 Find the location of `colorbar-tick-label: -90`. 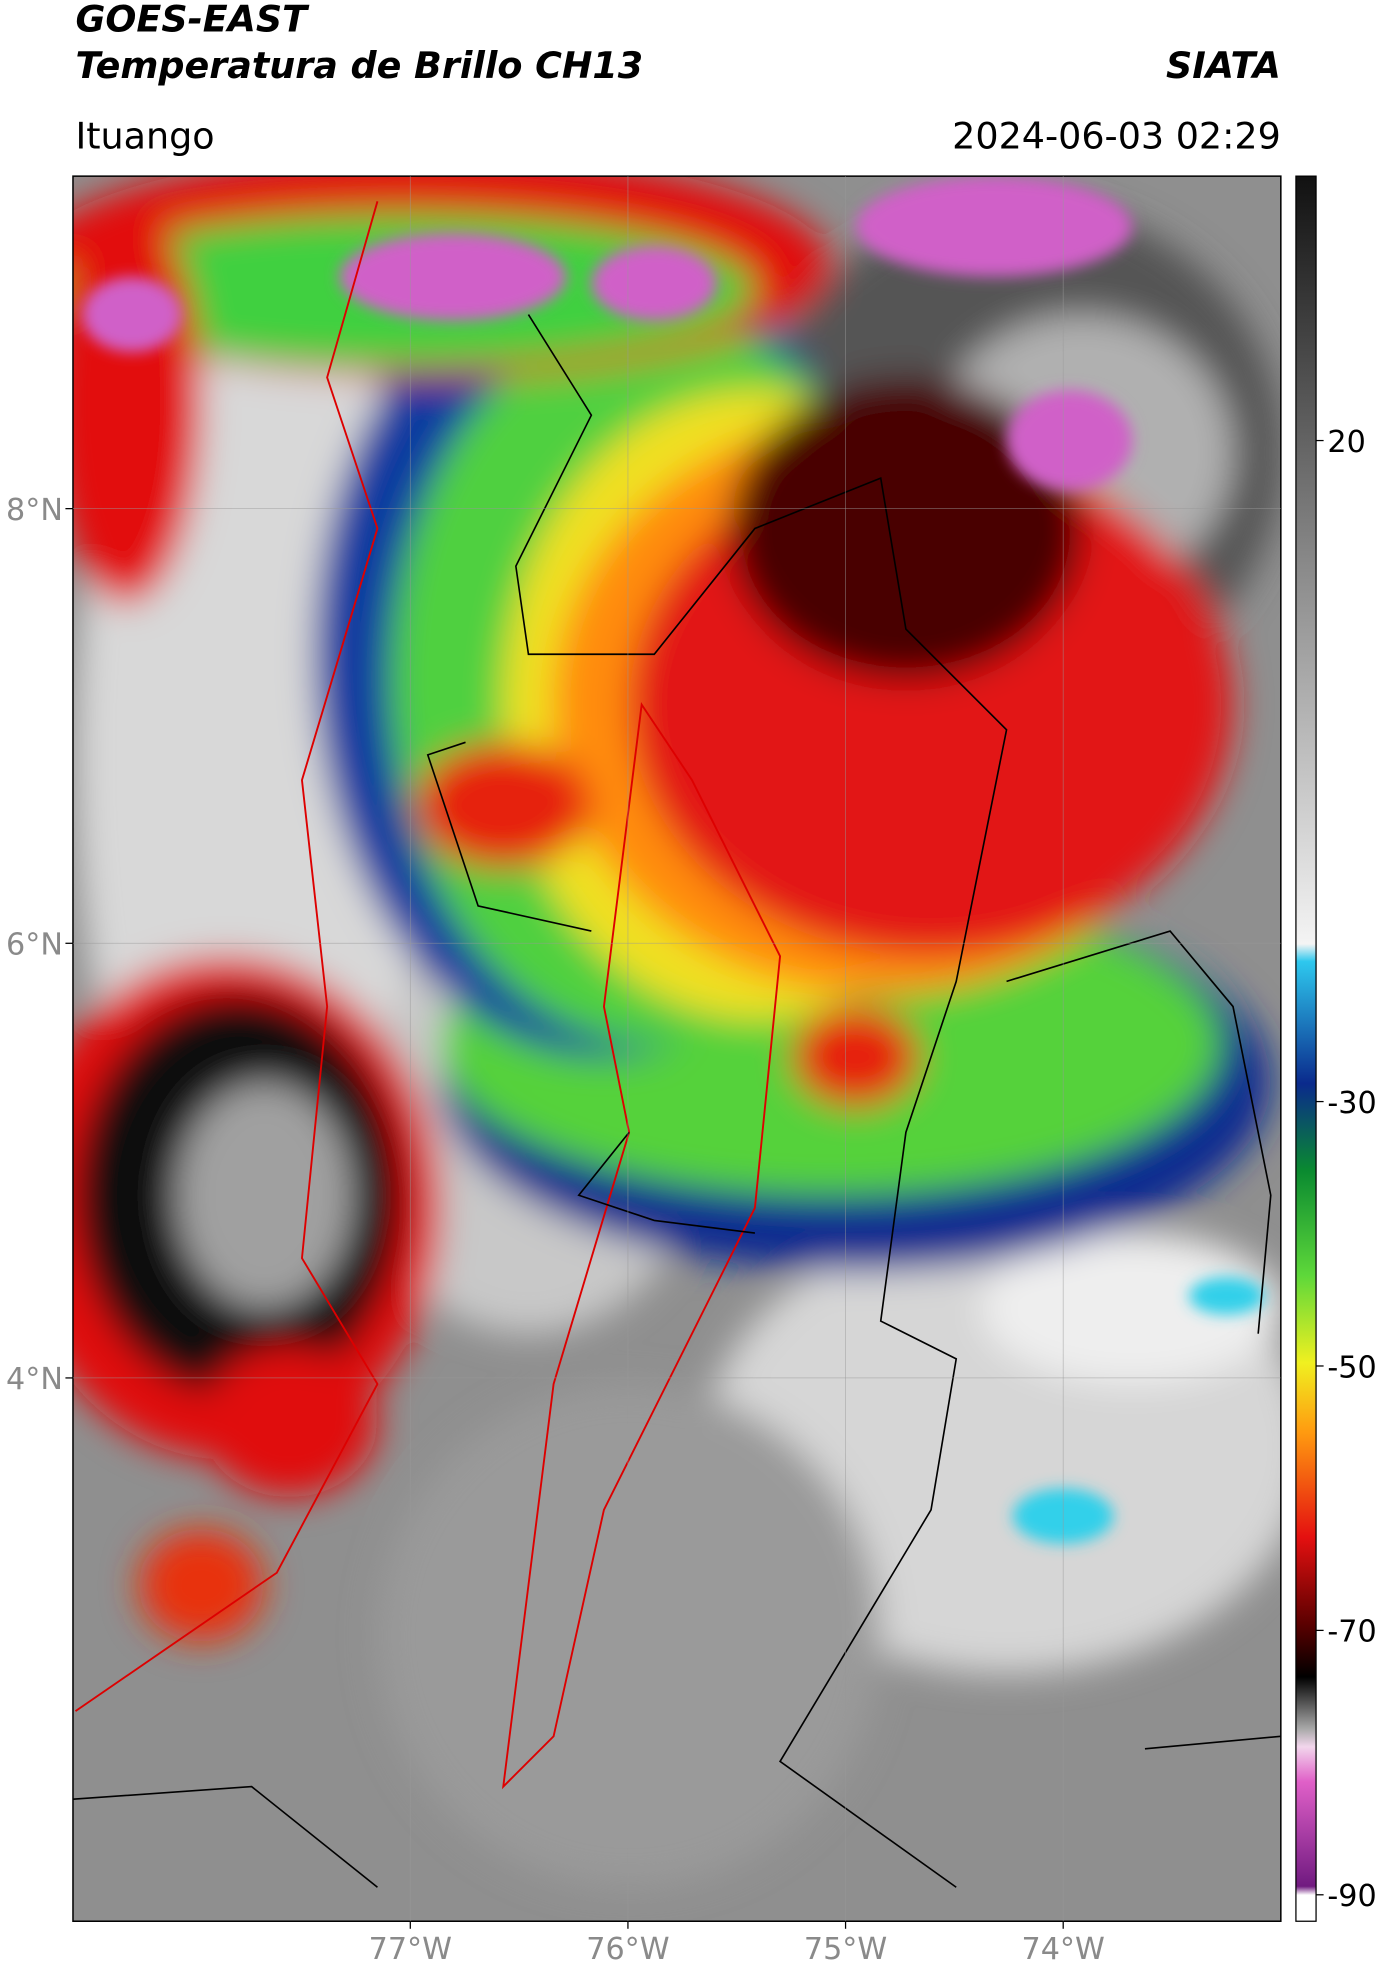

colorbar-tick-label: -90 is located at coordinates (1351, 1896).